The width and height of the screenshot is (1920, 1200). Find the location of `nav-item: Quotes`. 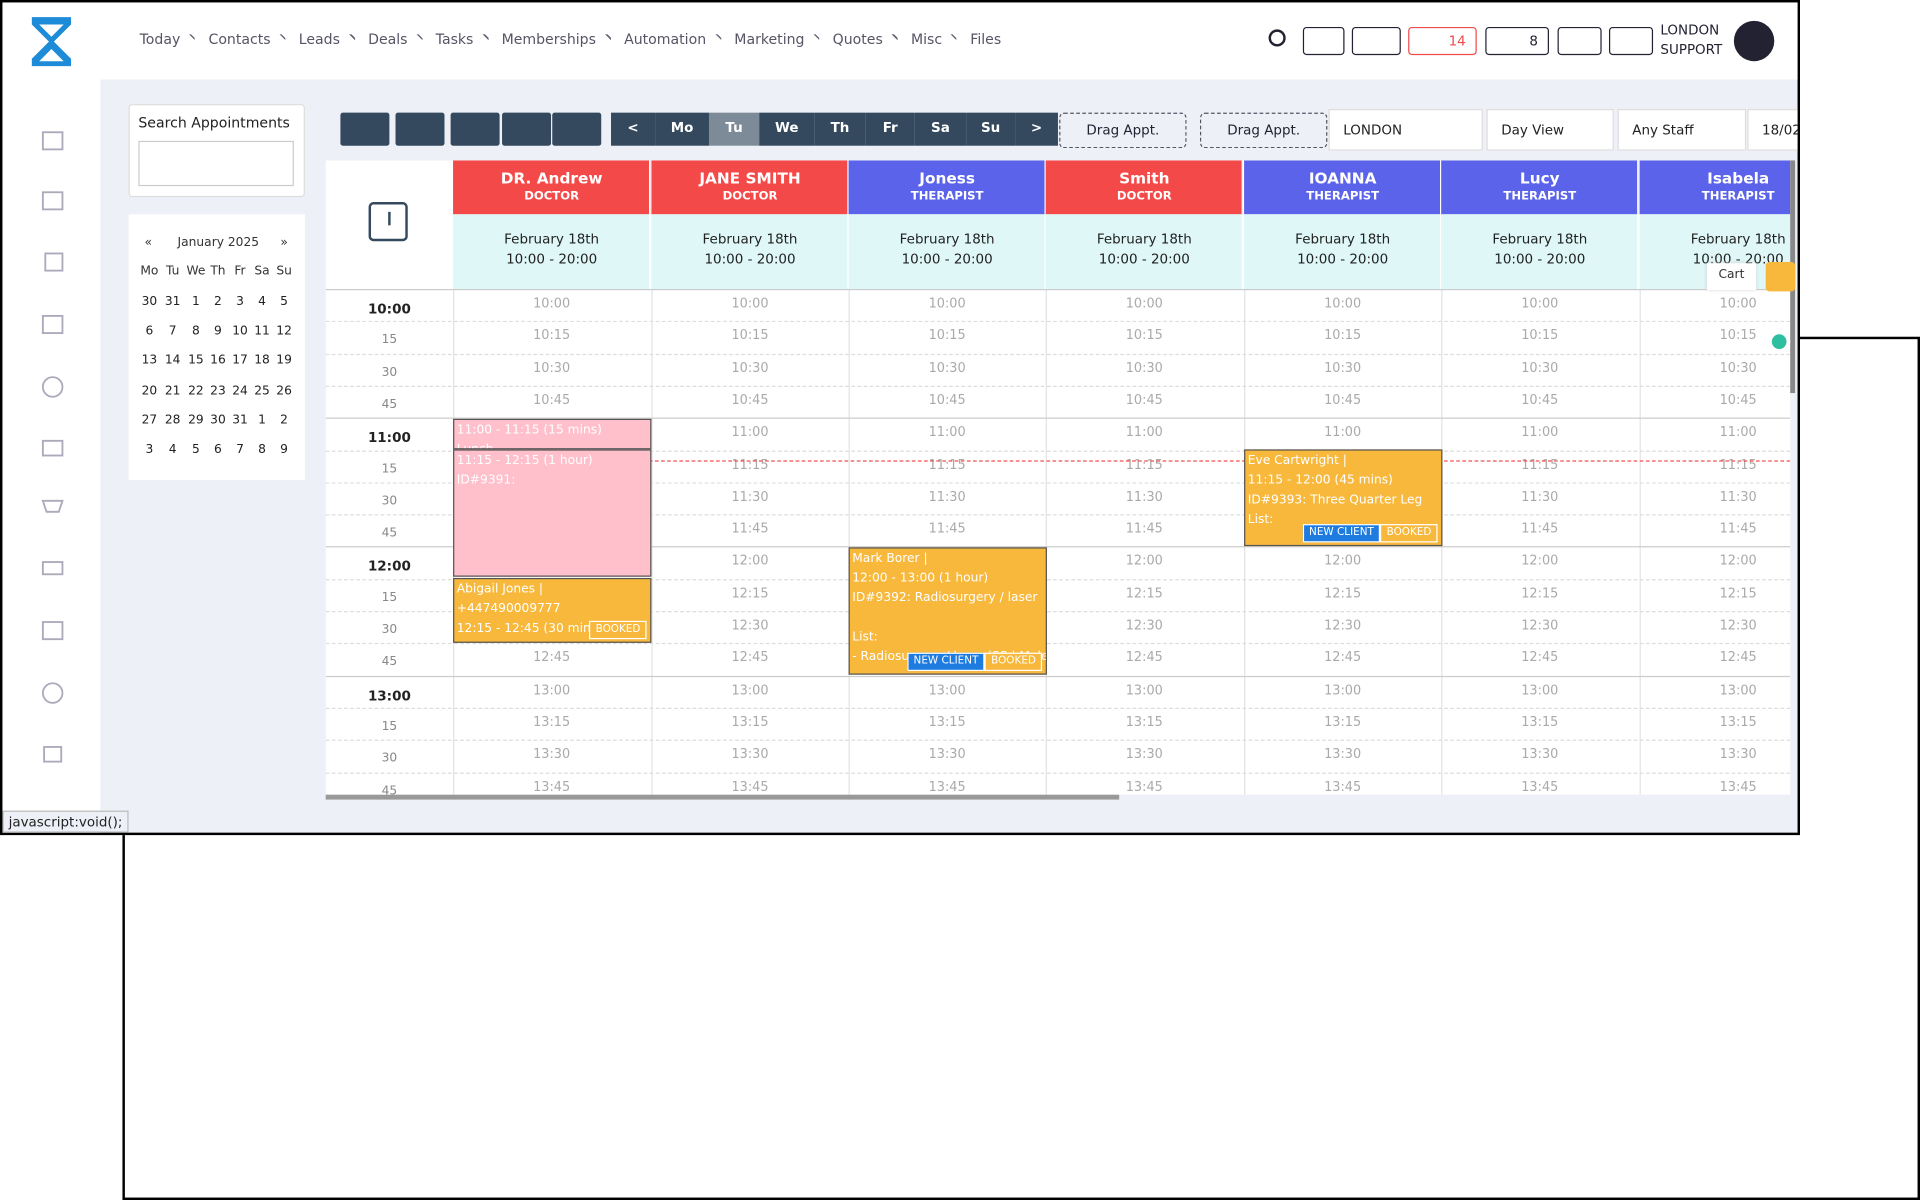

nav-item: Quotes is located at coordinates (865, 41).